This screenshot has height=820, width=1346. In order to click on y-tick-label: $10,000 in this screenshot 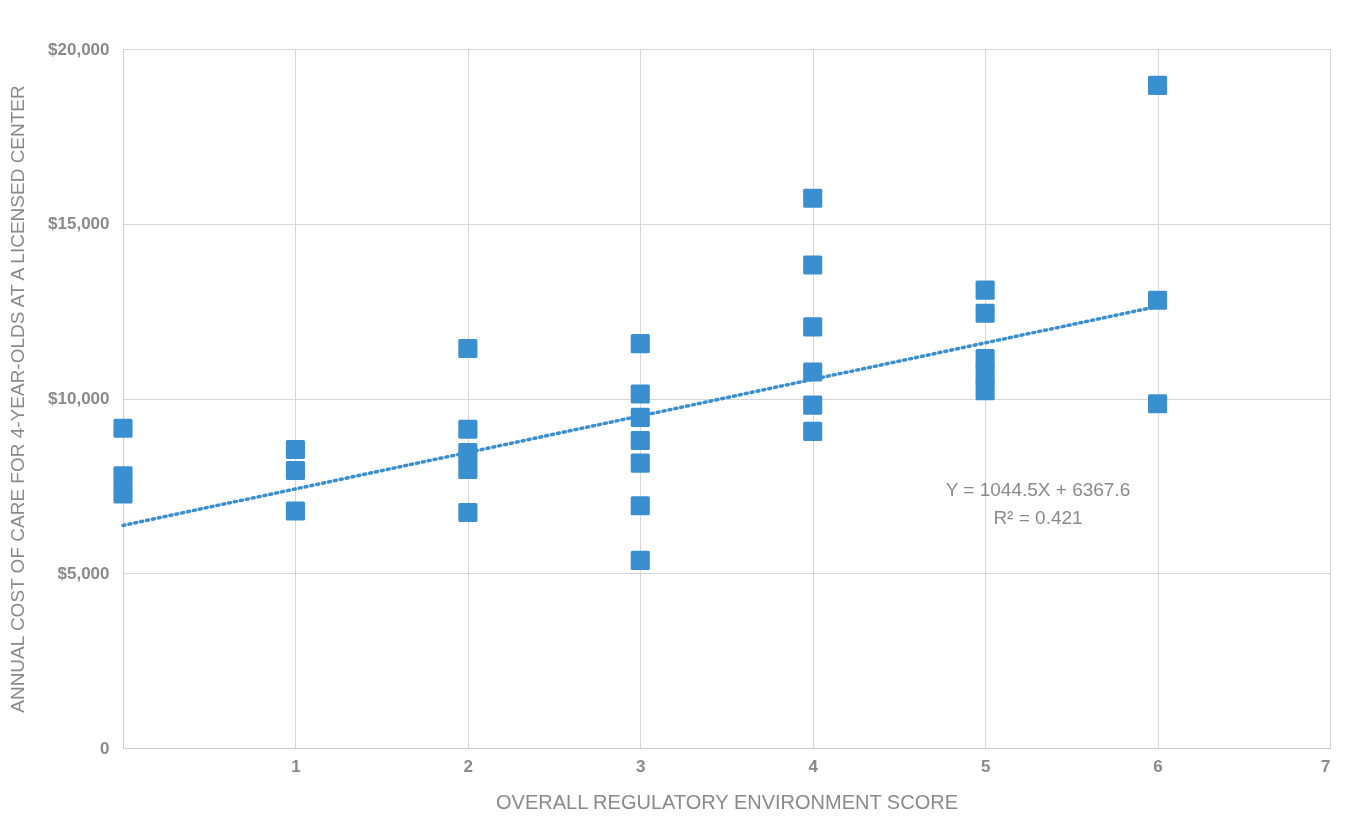, I will do `click(79, 398)`.